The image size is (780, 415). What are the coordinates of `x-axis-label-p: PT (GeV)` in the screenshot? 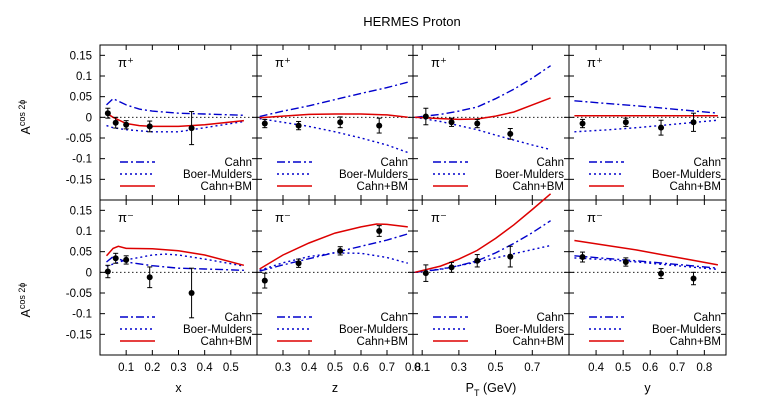 It's located at (491, 389).